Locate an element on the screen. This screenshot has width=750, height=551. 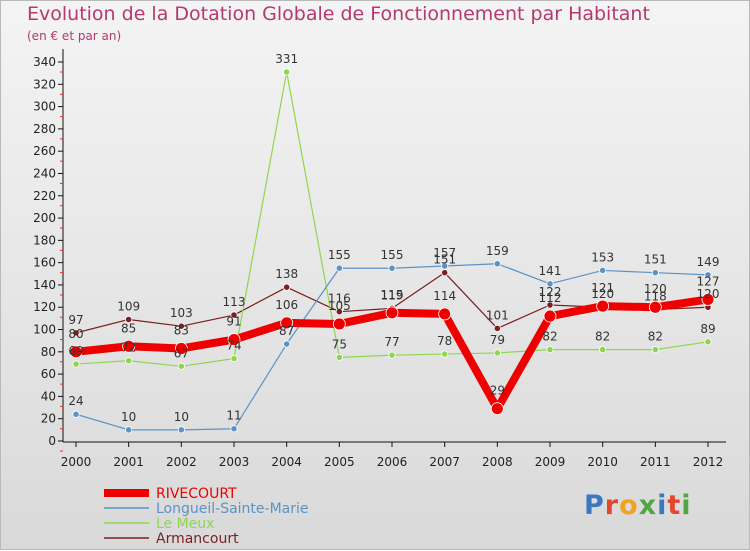
data-label-armancourt: 119 is located at coordinates (392, 295).